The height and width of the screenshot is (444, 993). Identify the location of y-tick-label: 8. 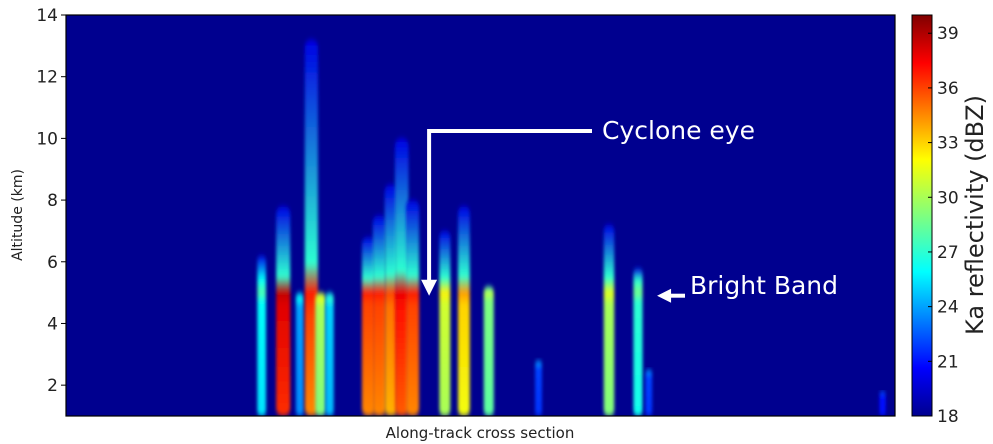
(52, 201).